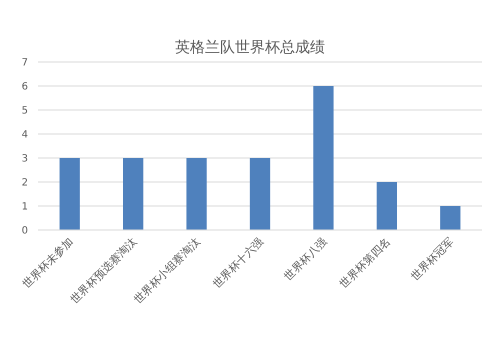 The image size is (500, 362). Describe the element at coordinates (25, 111) in the screenshot. I see `y-tick-label: 5` at that location.